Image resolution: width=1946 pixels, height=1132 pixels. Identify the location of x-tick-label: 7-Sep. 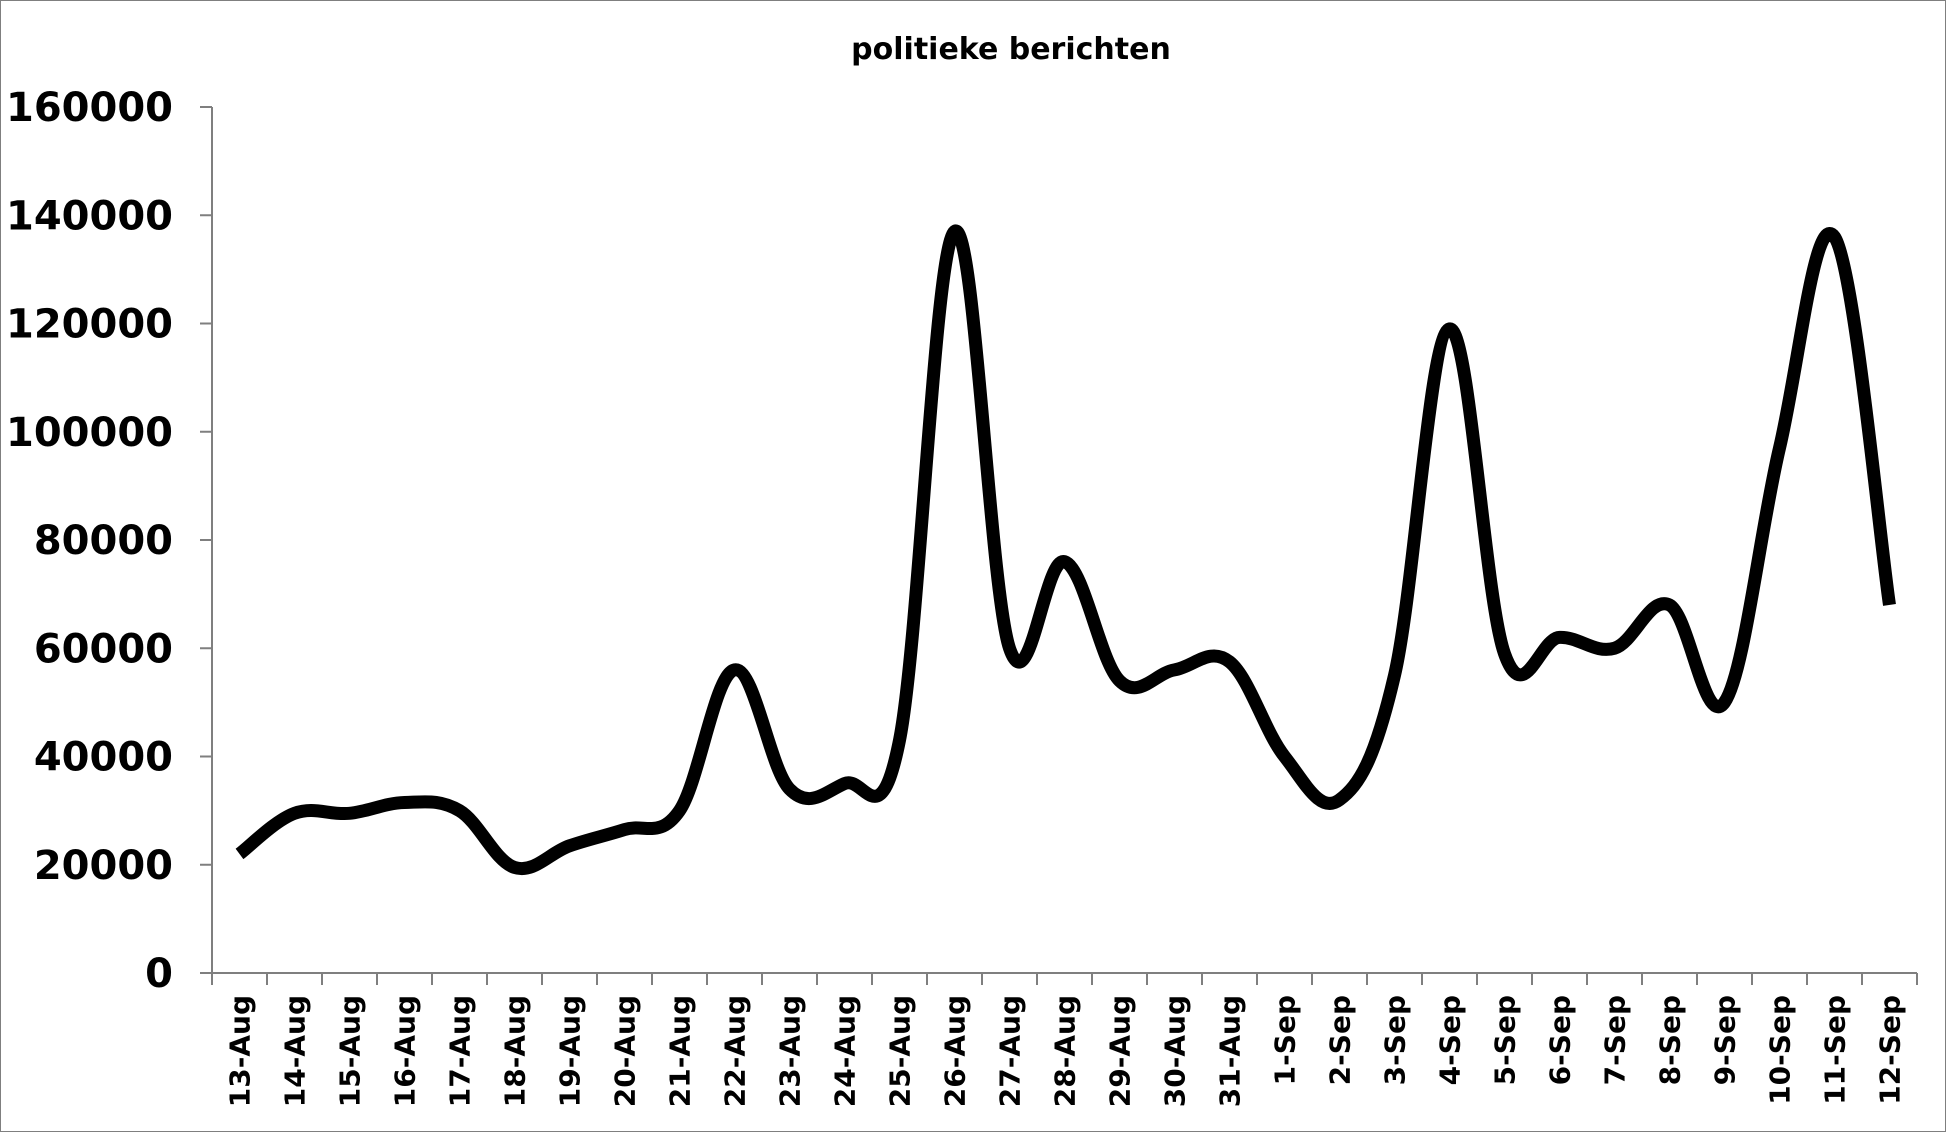
(1615, 1040).